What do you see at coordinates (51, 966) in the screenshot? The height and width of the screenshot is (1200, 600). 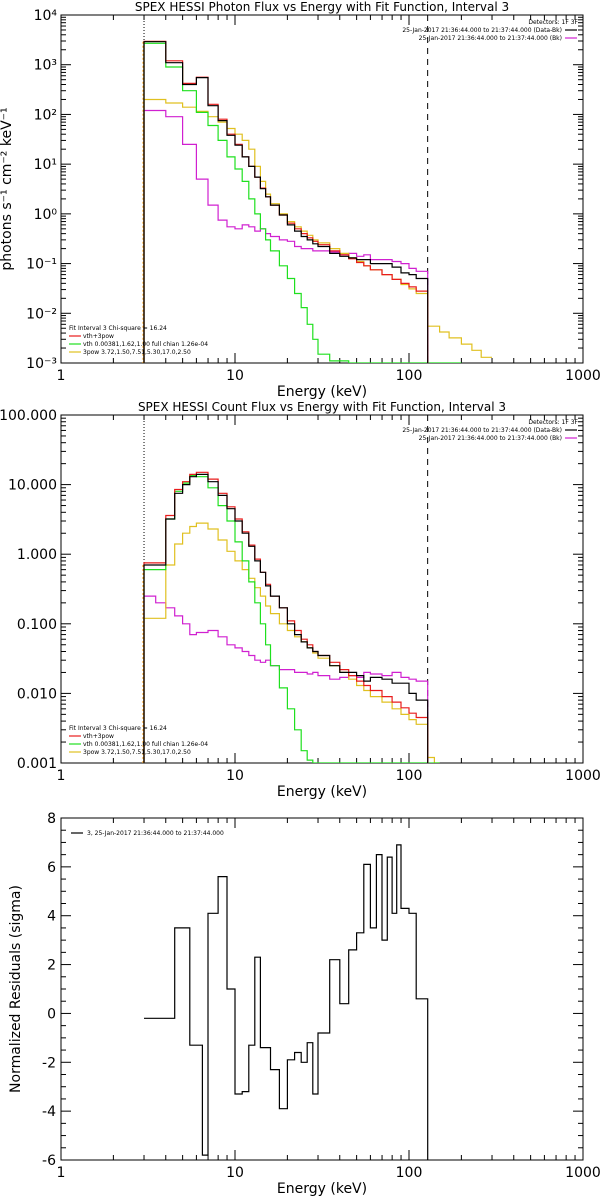 I see `y-tick-label: 2` at bounding box center [51, 966].